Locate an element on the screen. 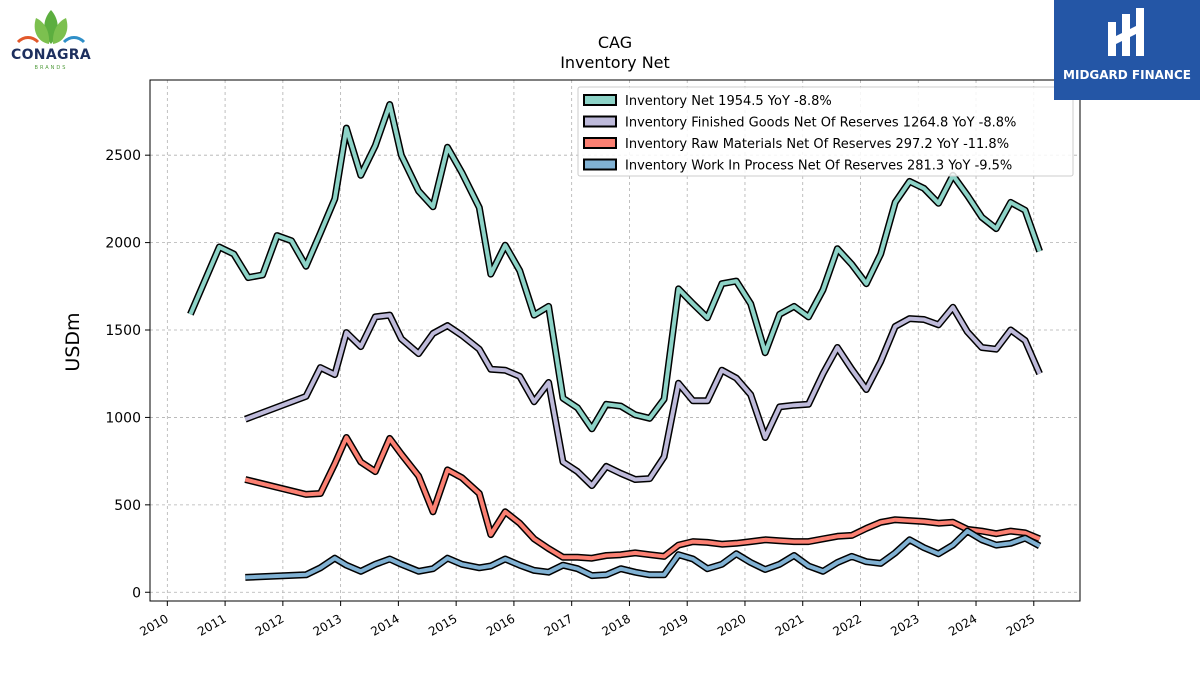 The height and width of the screenshot is (675, 1200). y-tick-label: 2000 is located at coordinates (123, 244).